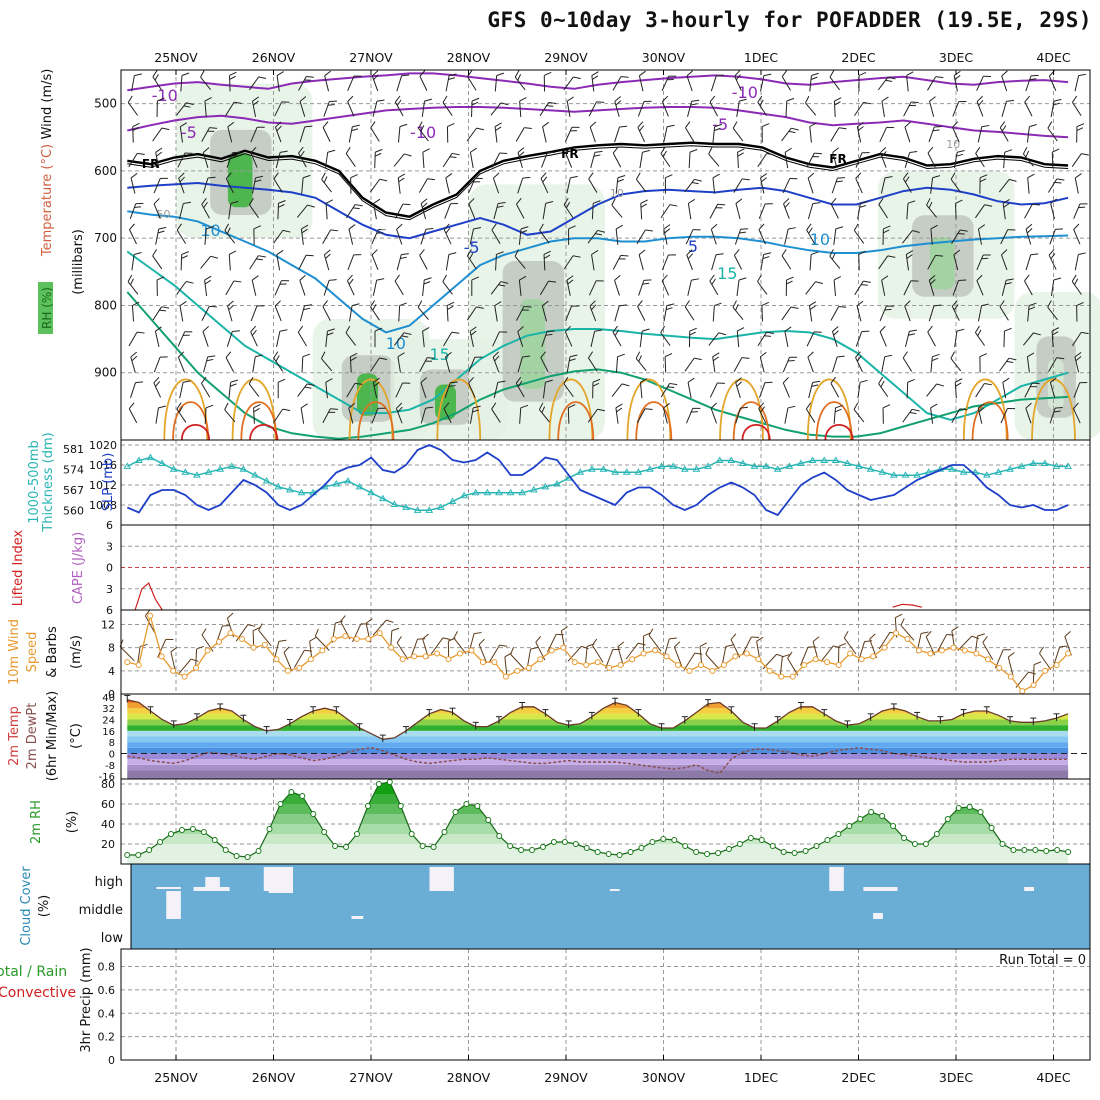 Image resolution: width=1100 pixels, height=1100 pixels. I want to click on thickness-tick-label: 560, so click(73, 510).